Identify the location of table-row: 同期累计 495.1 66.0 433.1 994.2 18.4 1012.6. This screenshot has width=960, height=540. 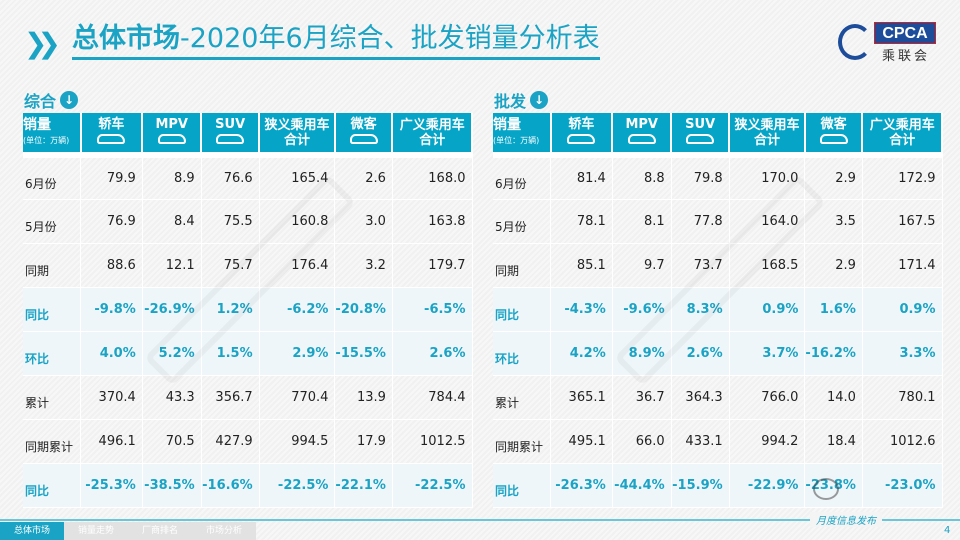
(718, 441).